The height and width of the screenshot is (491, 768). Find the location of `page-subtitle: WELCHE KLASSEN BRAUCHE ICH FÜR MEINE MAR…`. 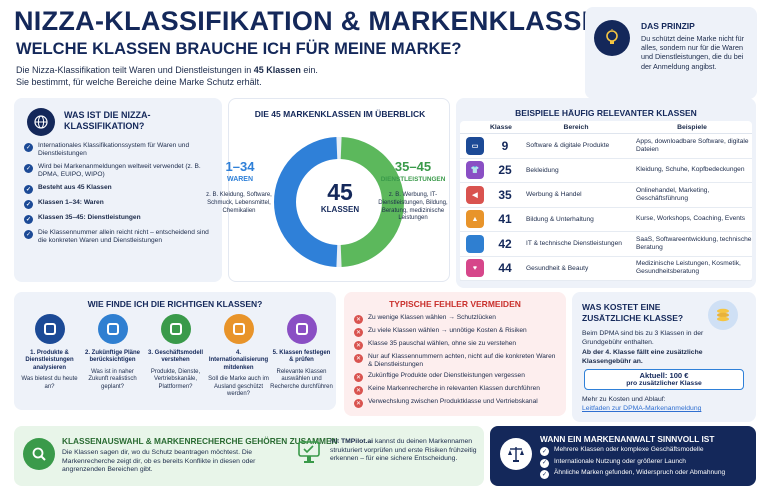

page-subtitle: WELCHE KLASSEN BRAUCHE ICH FÜR MEINE MAR… is located at coordinates (239, 49).